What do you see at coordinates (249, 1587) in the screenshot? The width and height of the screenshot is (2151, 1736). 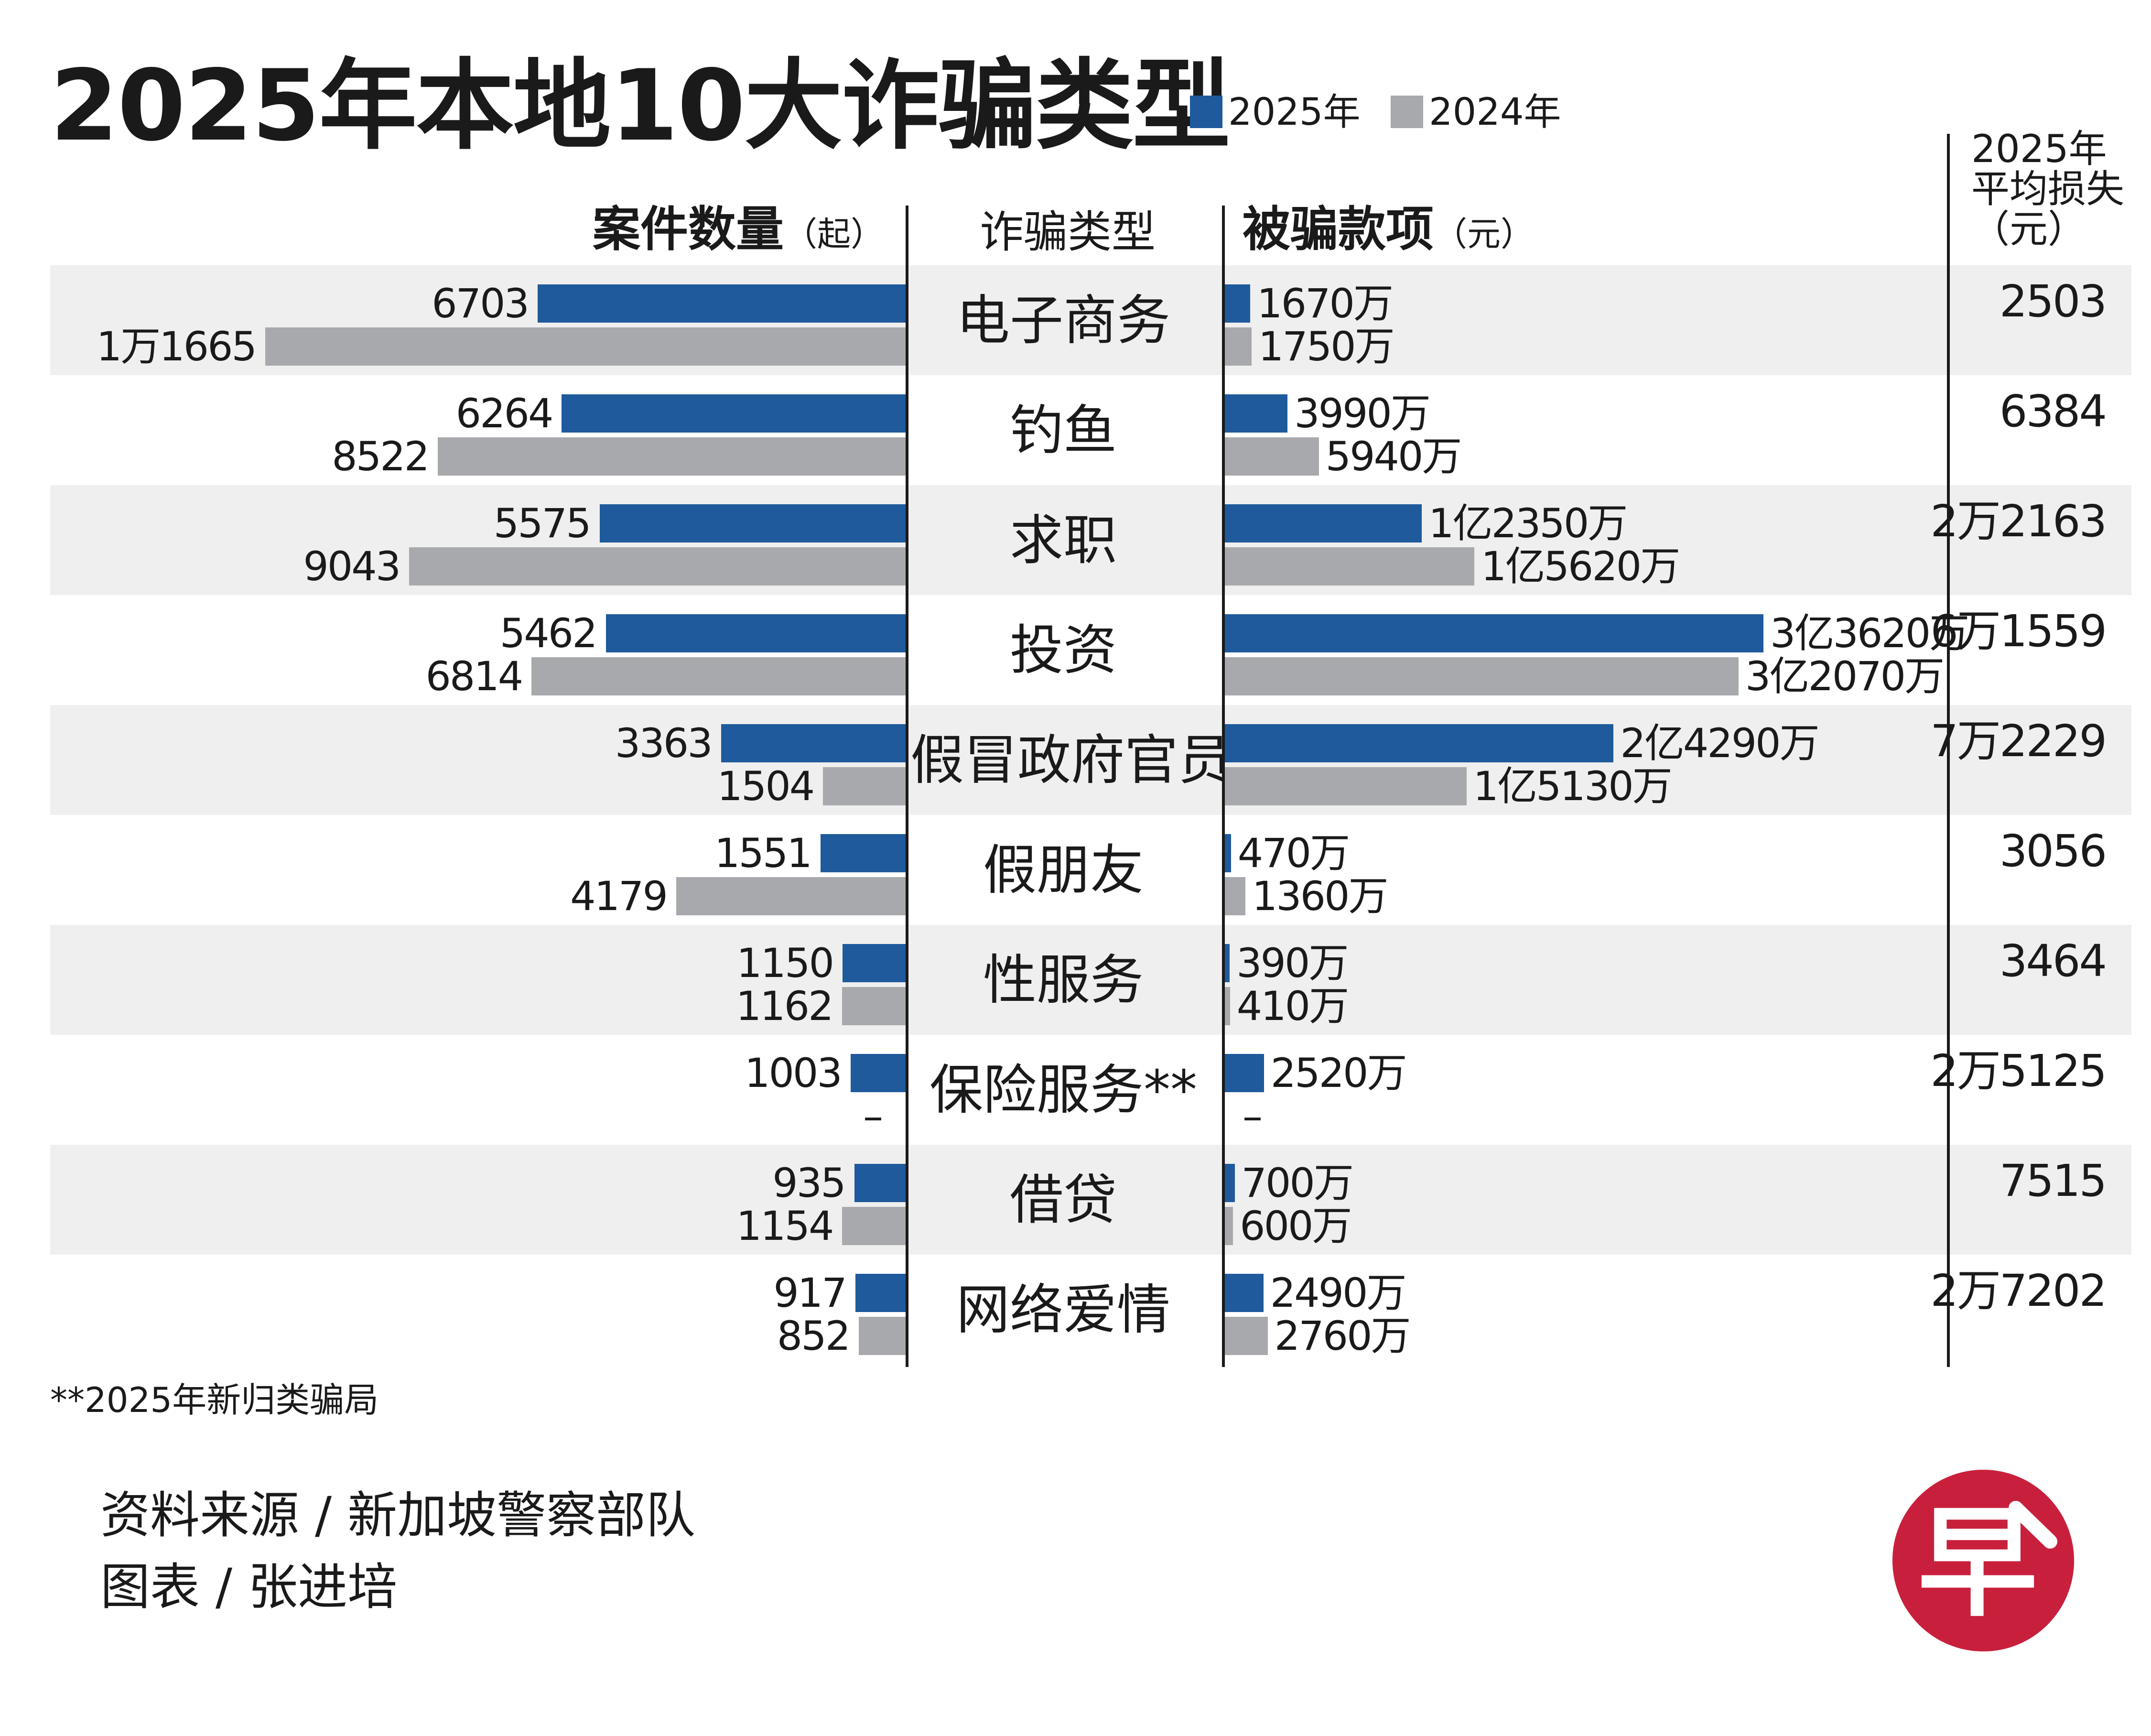 I see `chart-author-credit: 图表 / 张进培` at bounding box center [249, 1587].